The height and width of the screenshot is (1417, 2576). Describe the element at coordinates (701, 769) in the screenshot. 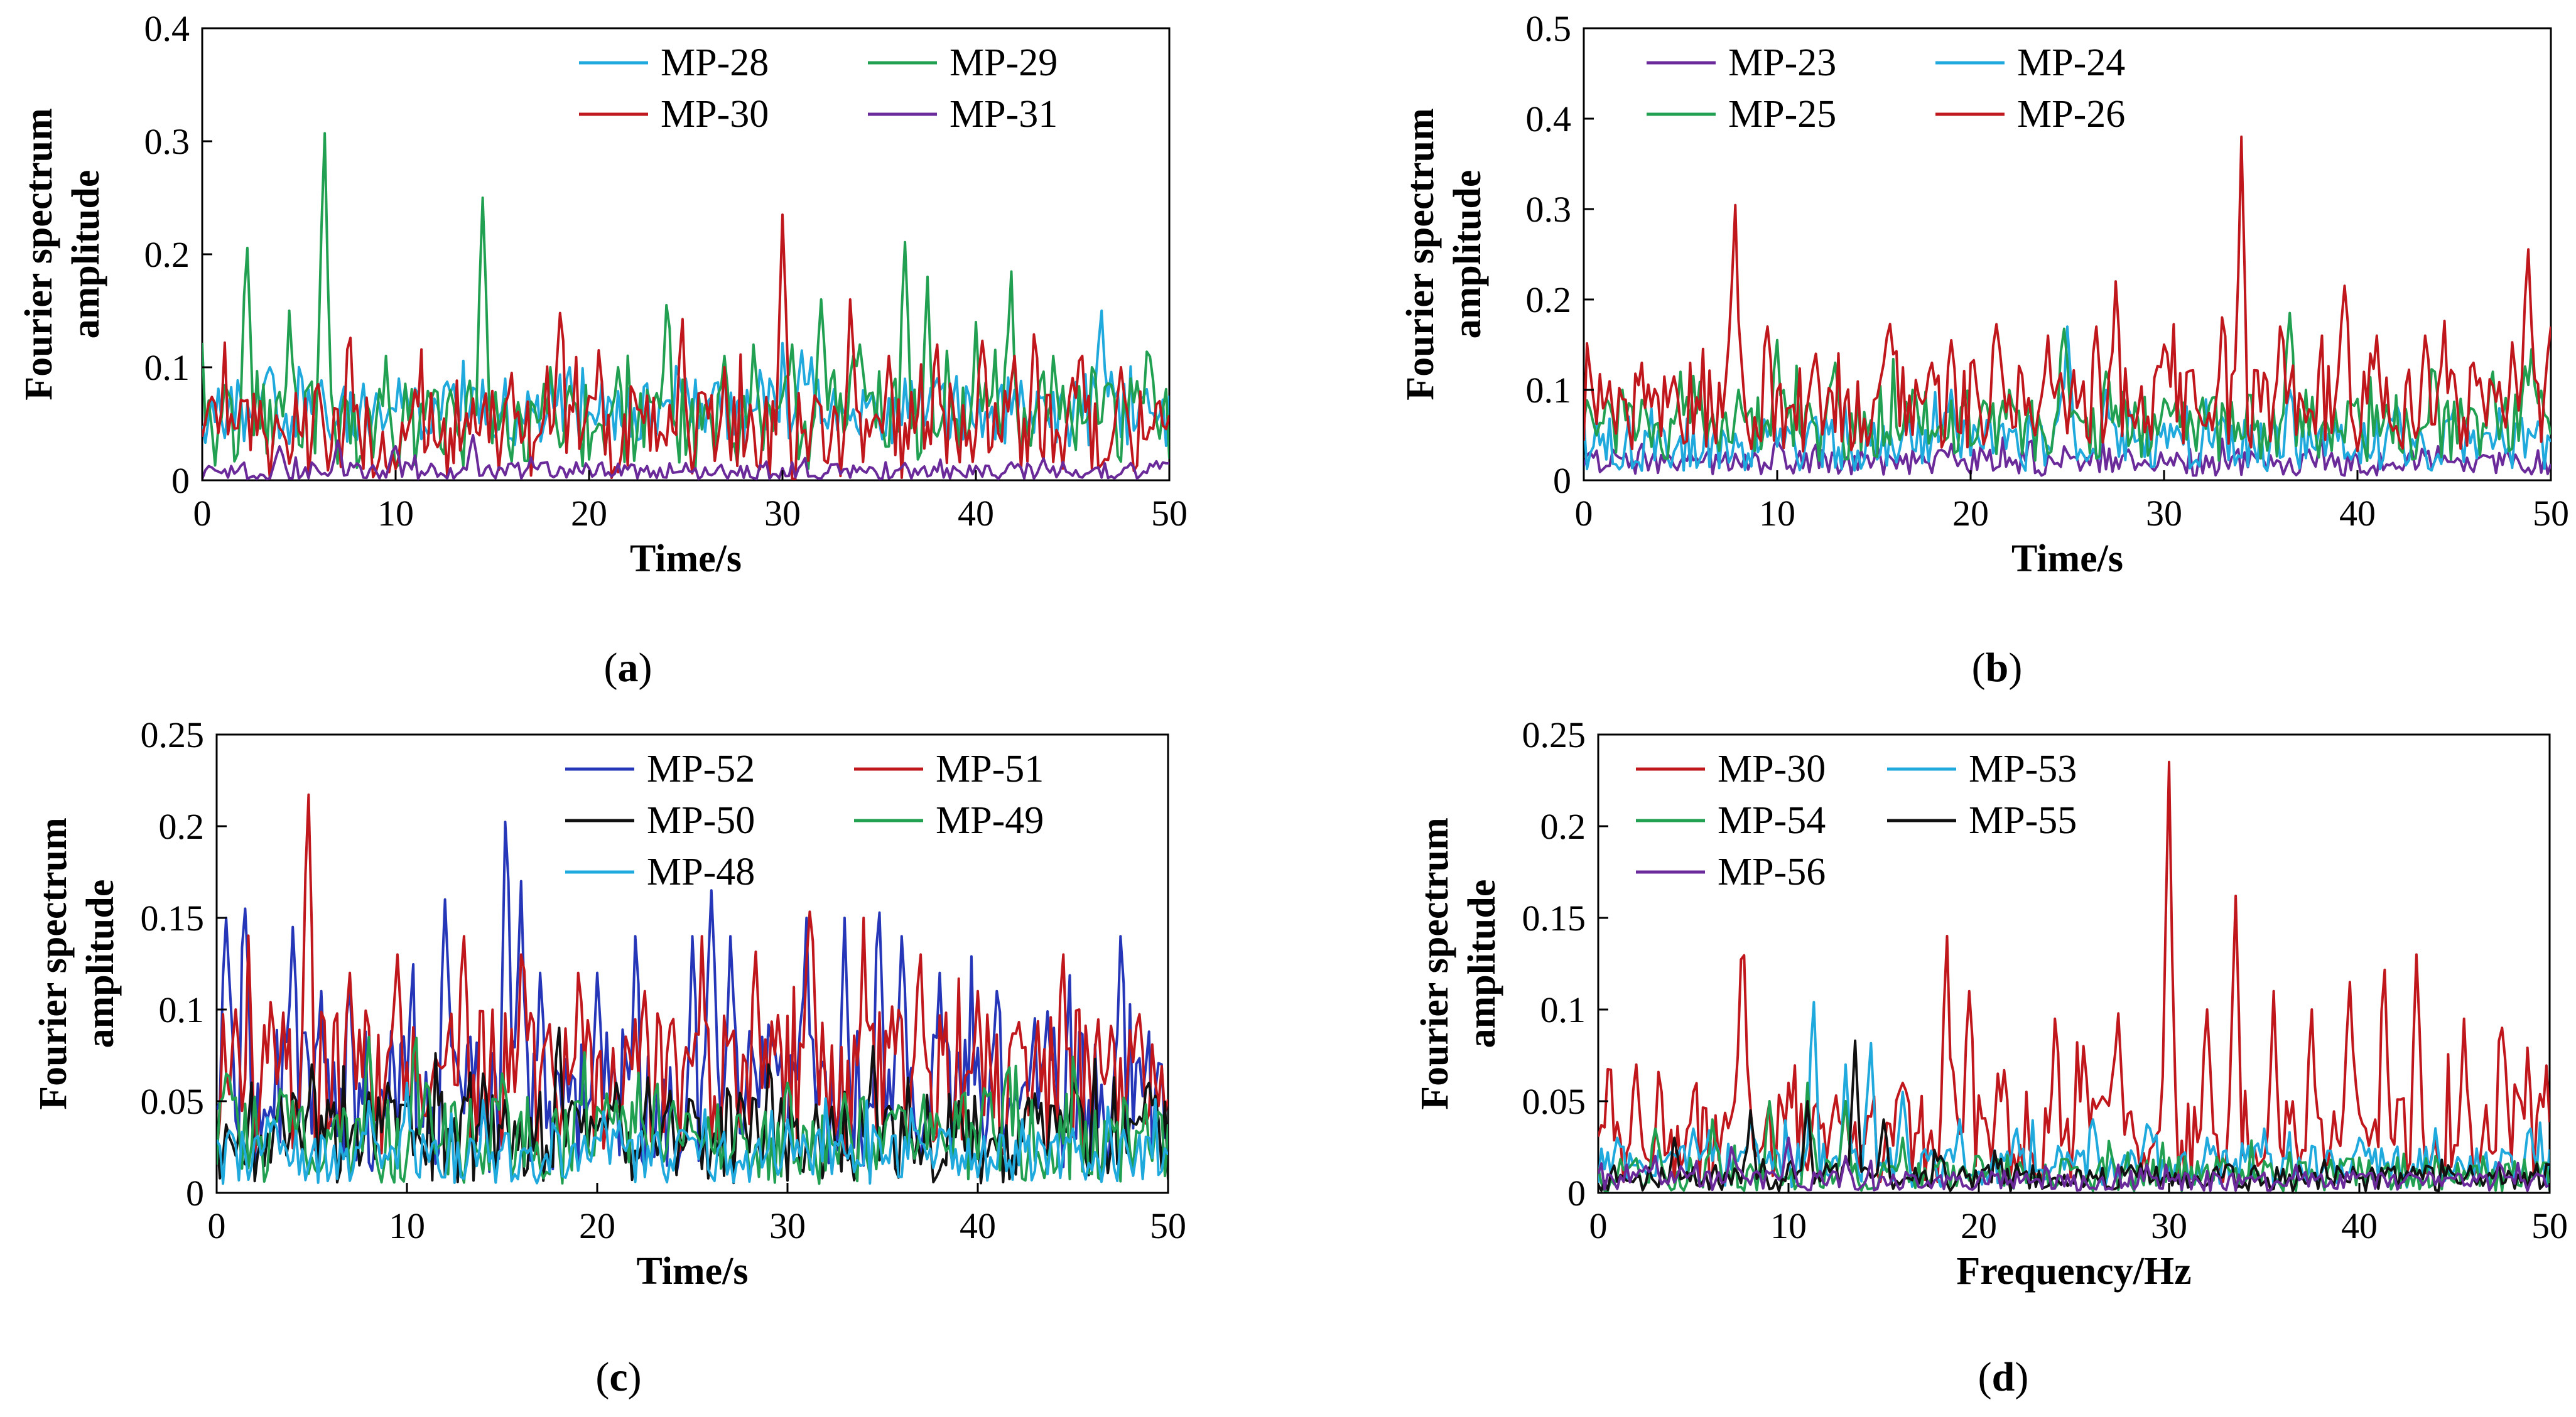

I see `legend-entry-mp-52: MP-52` at that location.